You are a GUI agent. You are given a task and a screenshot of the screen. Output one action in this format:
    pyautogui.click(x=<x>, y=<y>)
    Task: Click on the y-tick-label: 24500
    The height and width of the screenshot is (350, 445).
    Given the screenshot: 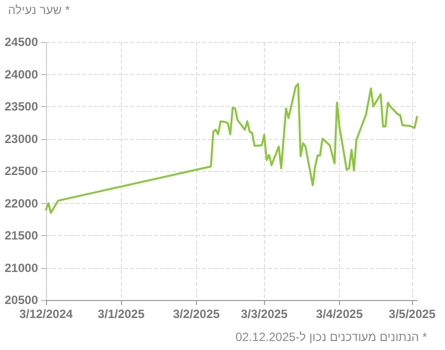 What is the action you would take?
    pyautogui.click(x=21, y=42)
    